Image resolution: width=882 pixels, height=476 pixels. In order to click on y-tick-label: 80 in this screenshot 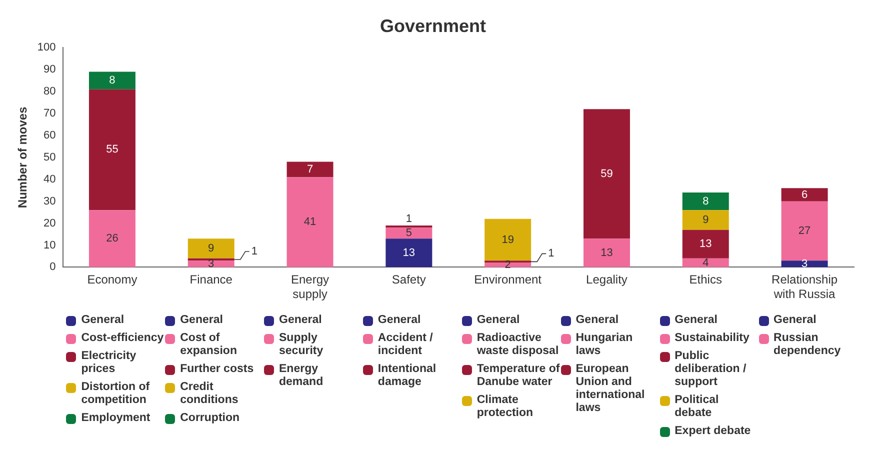, I will do `click(50, 92)`.